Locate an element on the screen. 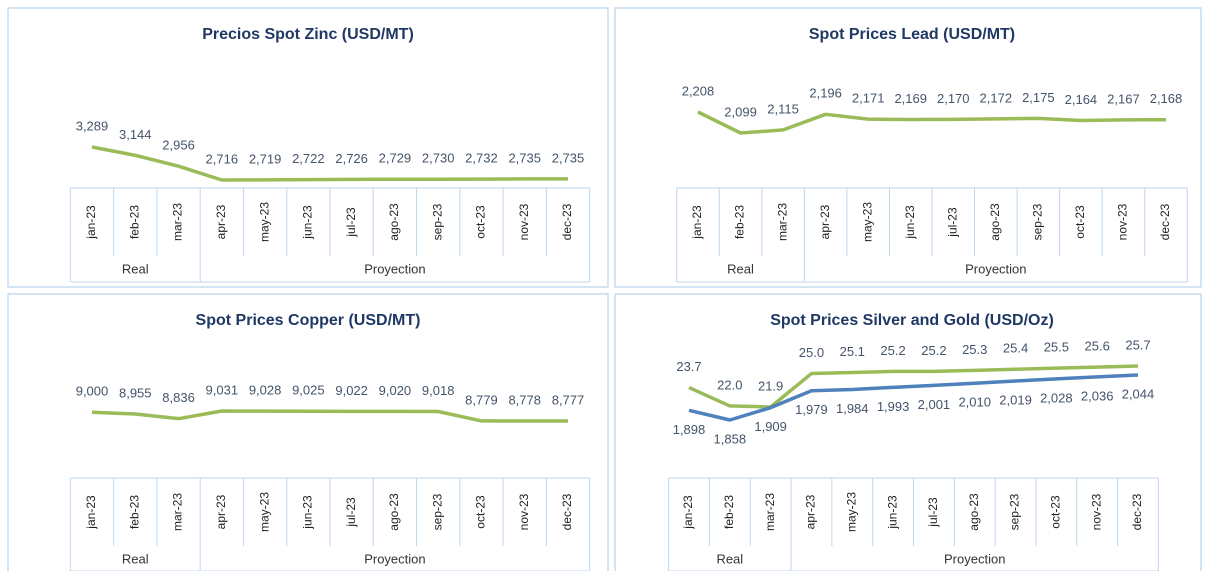 The height and width of the screenshot is (571, 1208). data-label: 2,019 is located at coordinates (1015, 399).